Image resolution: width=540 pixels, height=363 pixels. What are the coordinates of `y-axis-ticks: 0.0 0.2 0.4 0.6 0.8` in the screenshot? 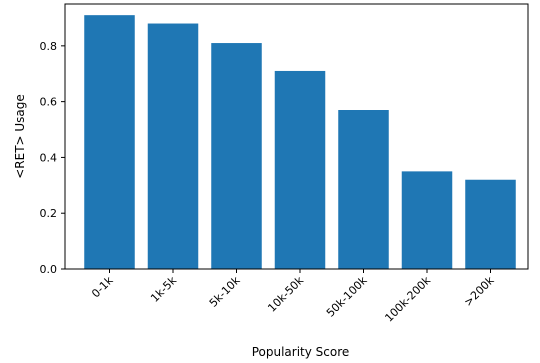 It's located at (52, 158).